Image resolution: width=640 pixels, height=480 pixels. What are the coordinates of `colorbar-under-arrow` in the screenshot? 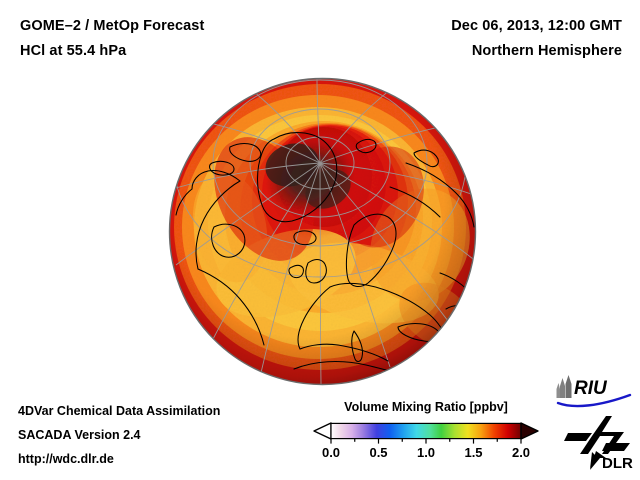 It's located at (322, 431).